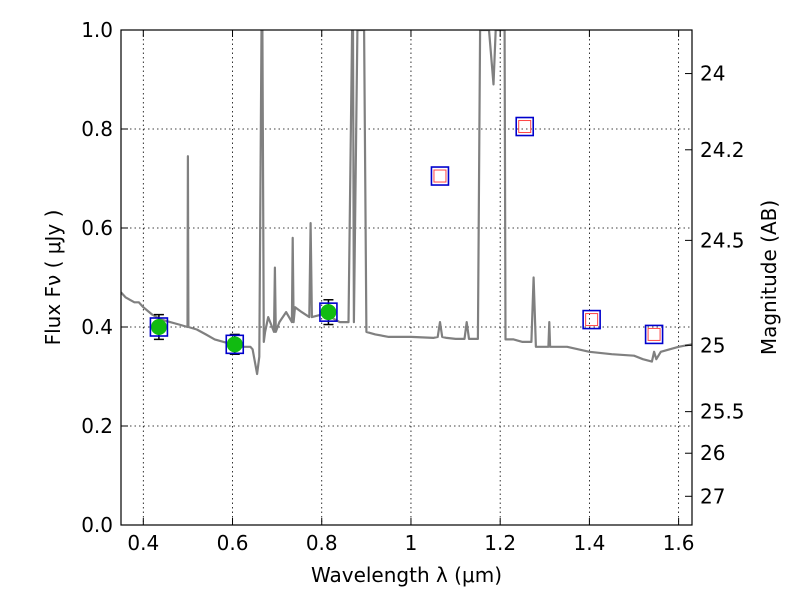 This screenshot has height=600, width=800. I want to click on x-axis-label: Wavelength λ (μm), so click(406, 575).